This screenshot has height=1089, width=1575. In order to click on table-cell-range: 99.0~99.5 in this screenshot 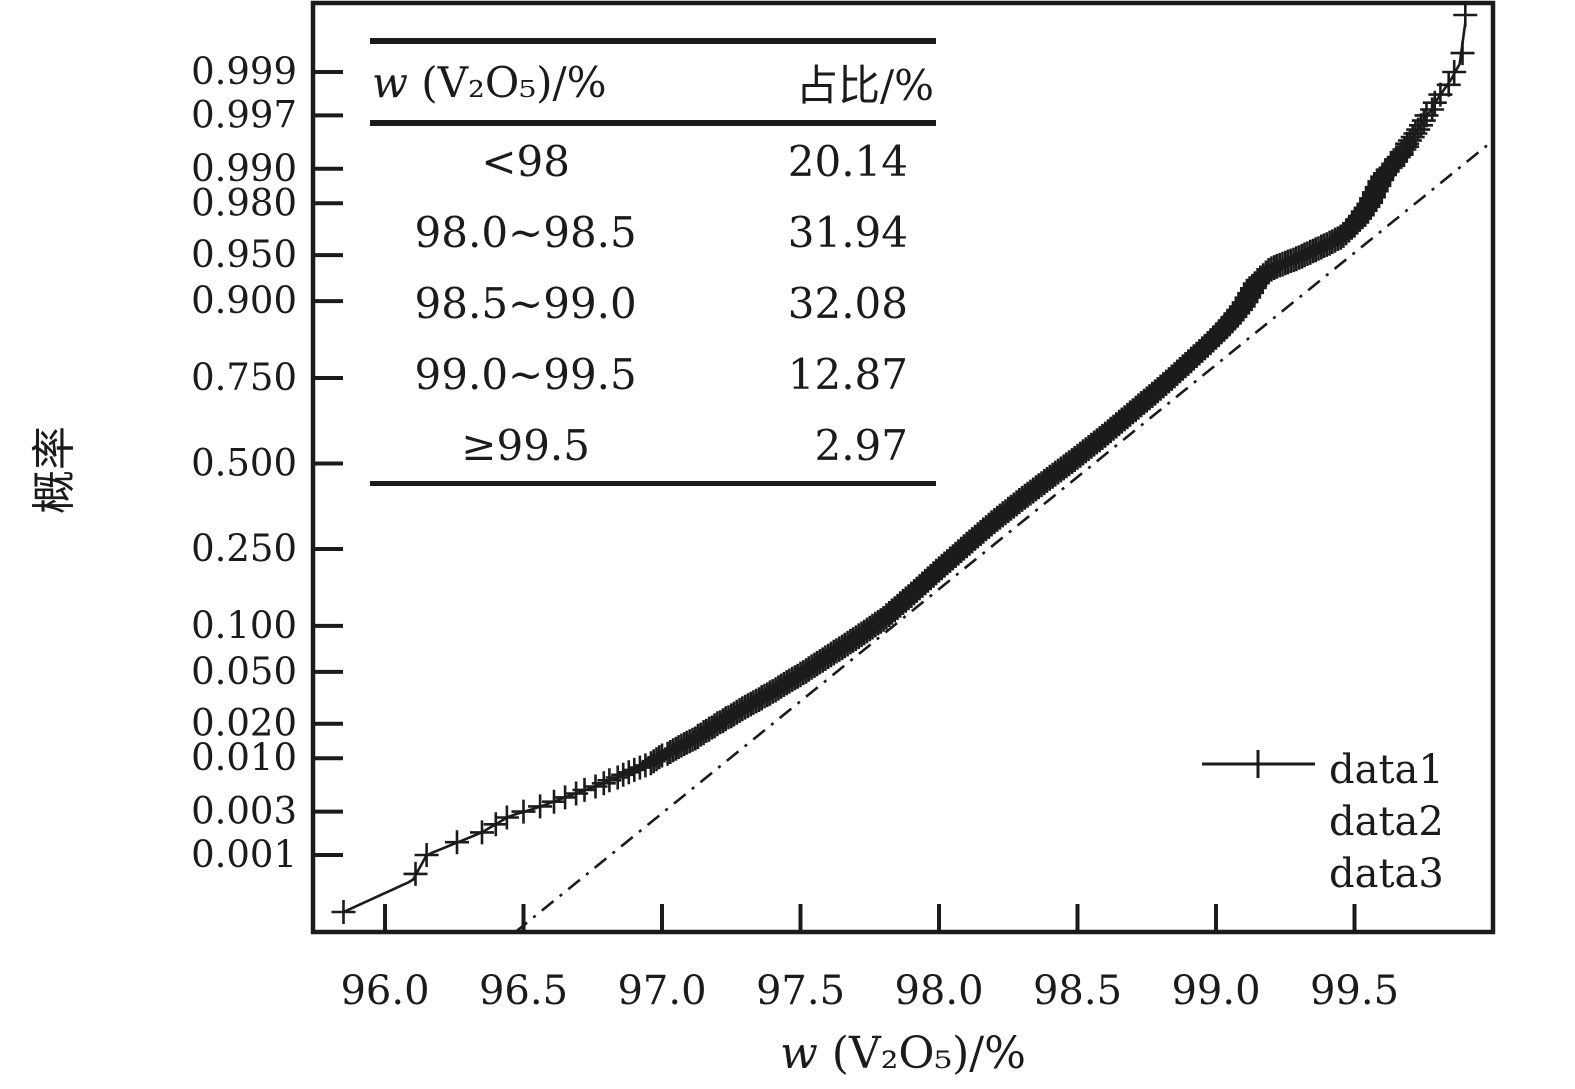, I will do `click(525, 374)`.